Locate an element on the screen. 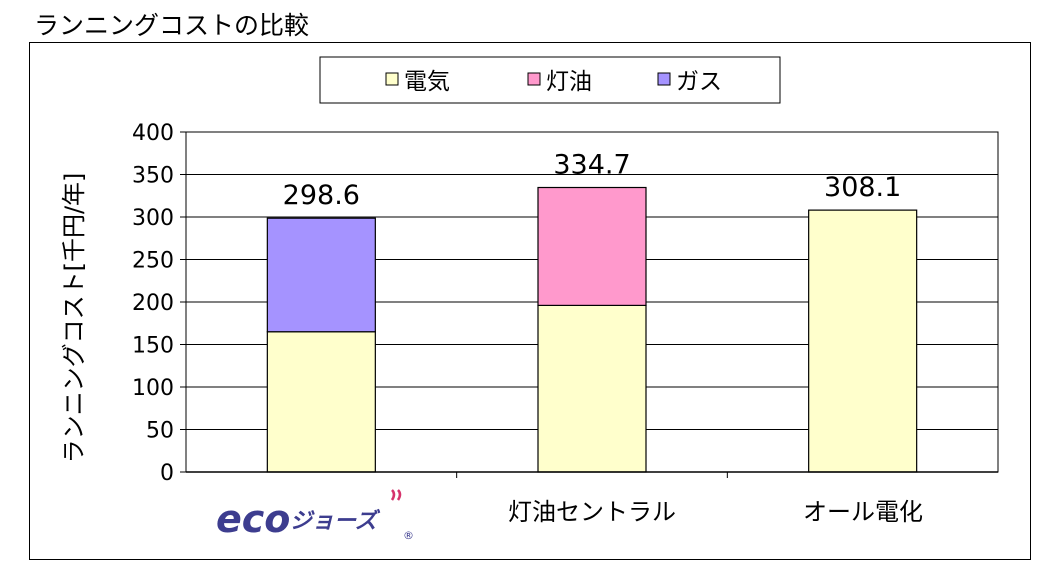 This screenshot has height=586, width=1063. bar-total-label: 334.7 is located at coordinates (591, 165).